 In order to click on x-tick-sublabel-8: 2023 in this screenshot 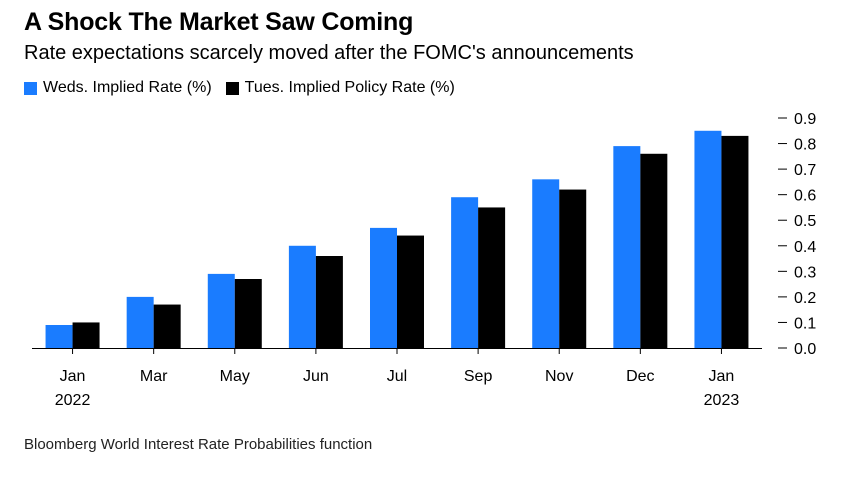, I will do `click(722, 400)`.